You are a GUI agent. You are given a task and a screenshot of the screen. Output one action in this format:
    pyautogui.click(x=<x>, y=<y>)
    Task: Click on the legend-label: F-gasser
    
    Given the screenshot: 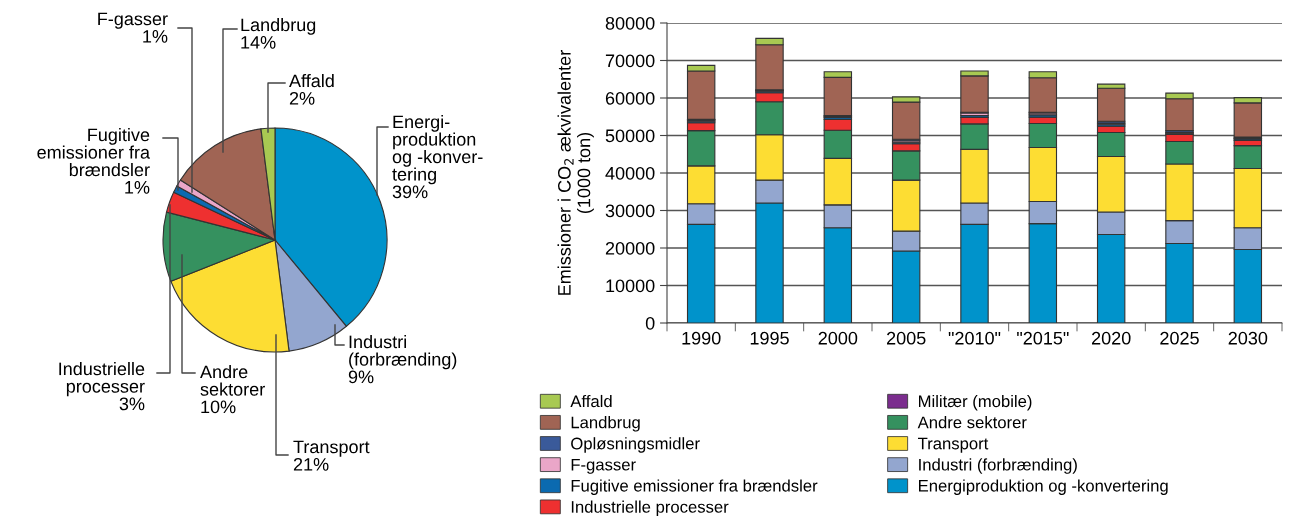 What is the action you would take?
    pyautogui.click(x=603, y=466)
    